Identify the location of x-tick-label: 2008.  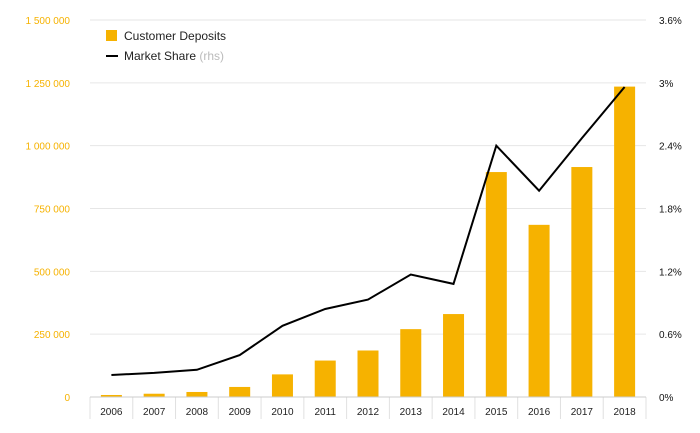
(197, 412).